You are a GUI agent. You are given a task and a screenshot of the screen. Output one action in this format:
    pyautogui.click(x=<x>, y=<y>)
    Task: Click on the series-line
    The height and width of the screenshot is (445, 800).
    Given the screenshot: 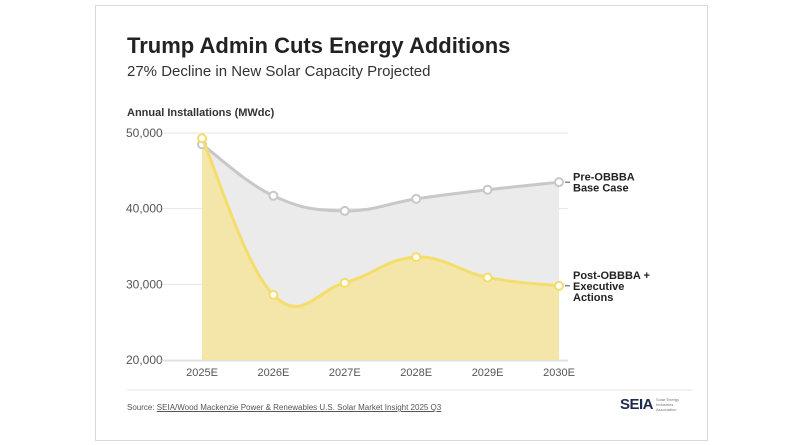 What is the action you would take?
    pyautogui.click(x=380, y=178)
    